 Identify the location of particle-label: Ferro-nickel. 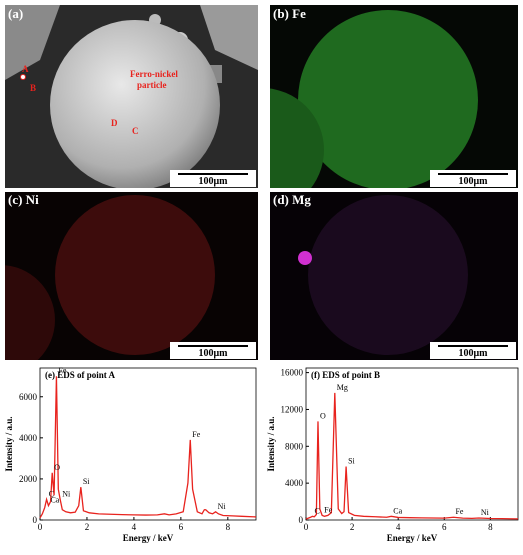
(154, 74).